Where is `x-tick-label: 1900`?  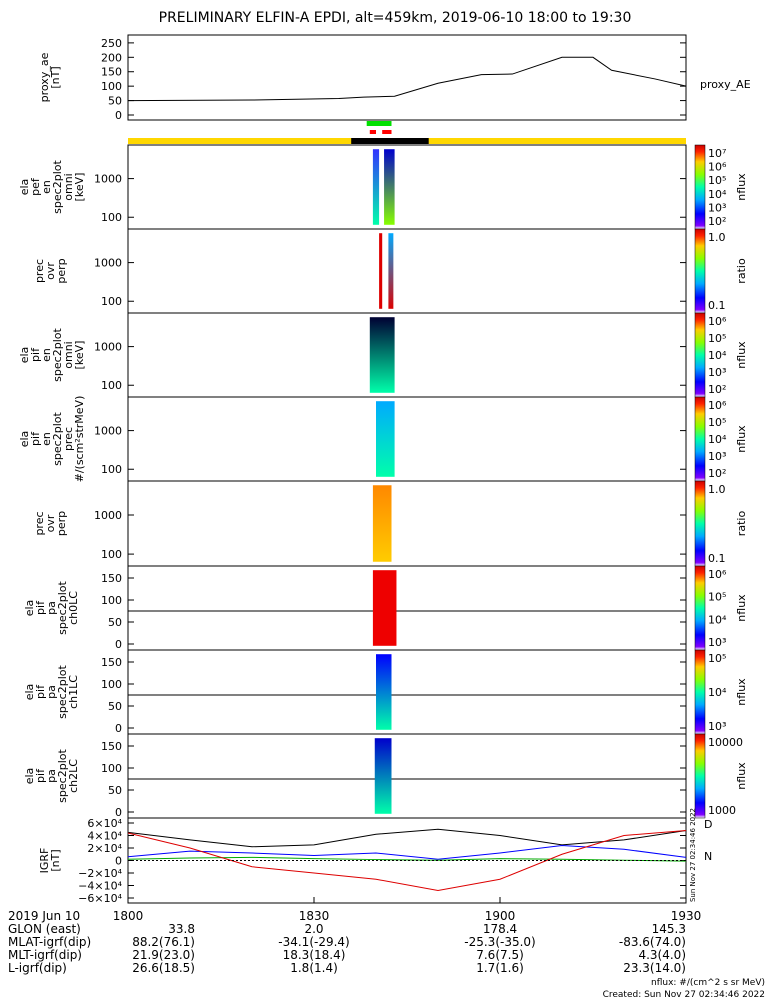 x-tick-label: 1900 is located at coordinates (500, 916).